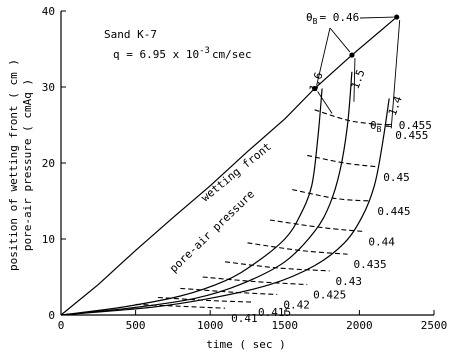  Describe the element at coordinates (411, 135) in the screenshot. I see `iso-theta-label: 0.455` at that location.